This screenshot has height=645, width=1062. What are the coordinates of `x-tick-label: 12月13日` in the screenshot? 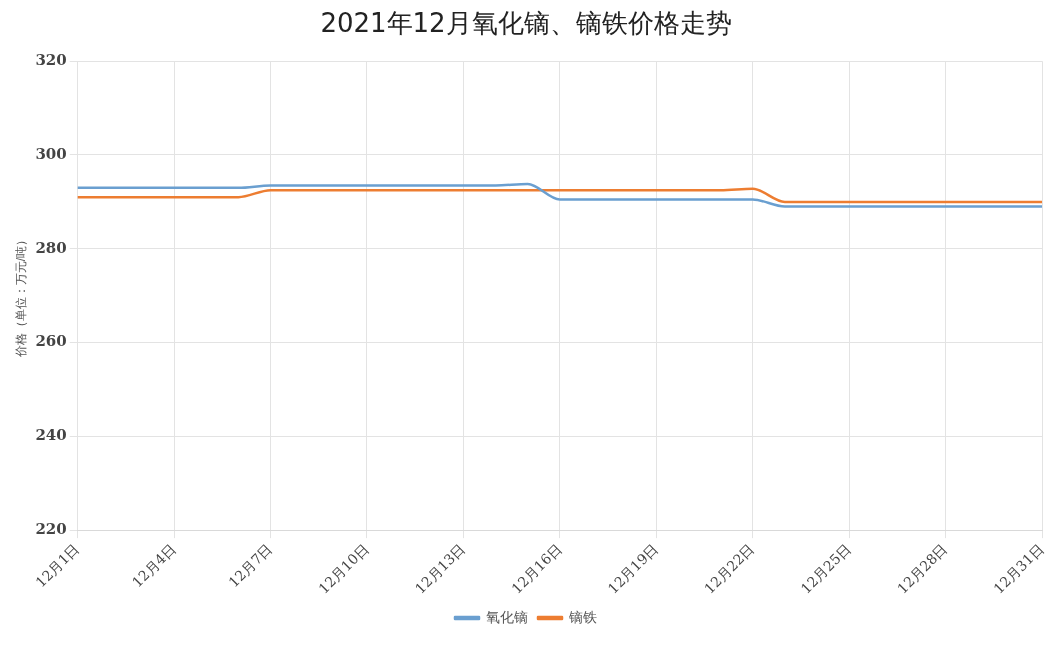 It's located at (440, 568).